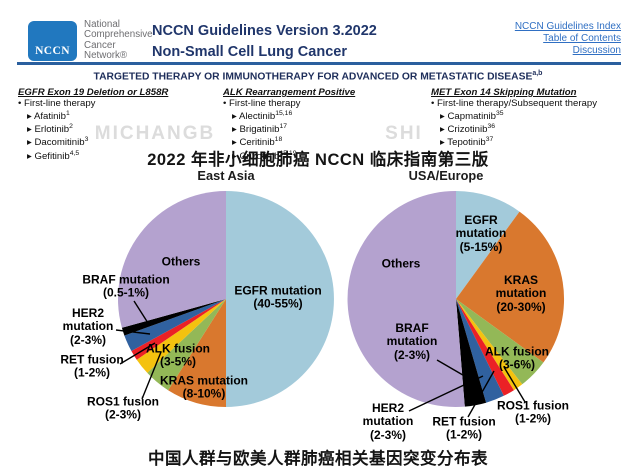 The width and height of the screenshot is (636, 473). I want to click on drug-item-crizotinib: ▸ Crizotinib15,19, so click(264, 155).